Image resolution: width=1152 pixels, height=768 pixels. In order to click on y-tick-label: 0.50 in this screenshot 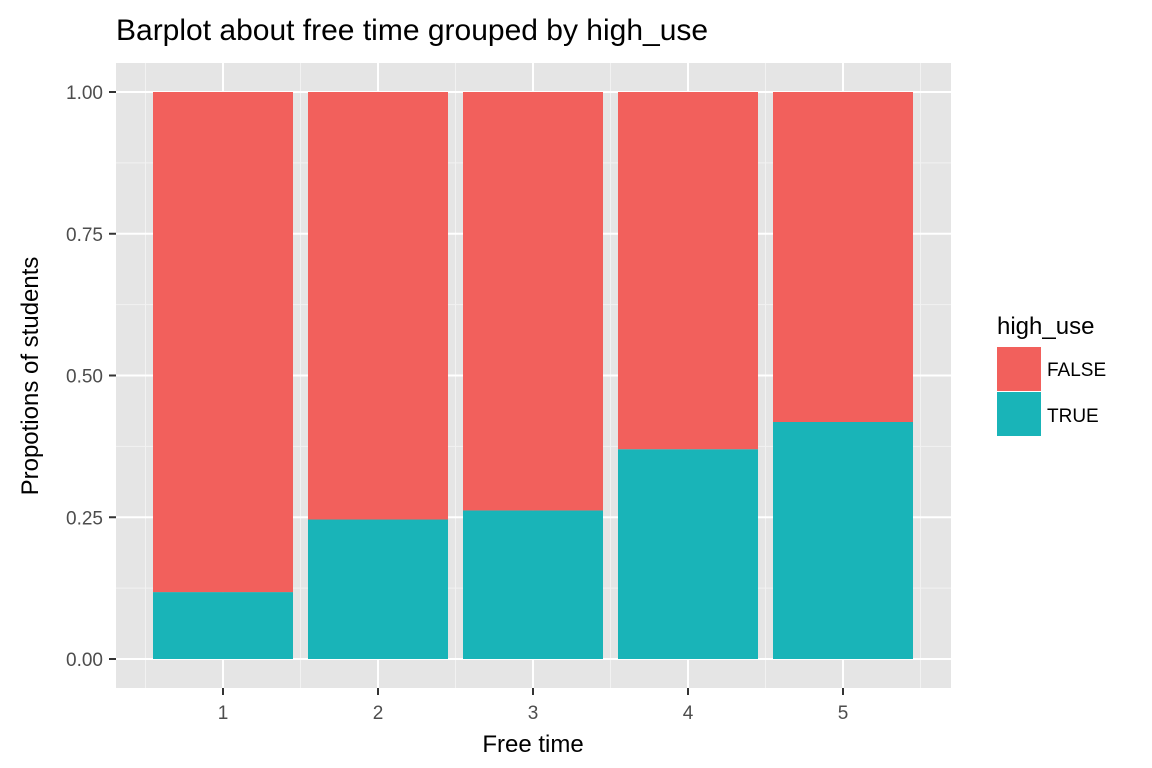, I will do `click(84, 377)`.